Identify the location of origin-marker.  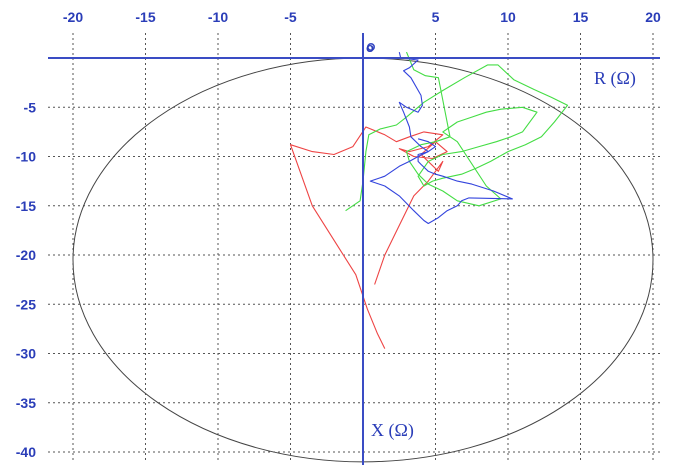
(370, 46).